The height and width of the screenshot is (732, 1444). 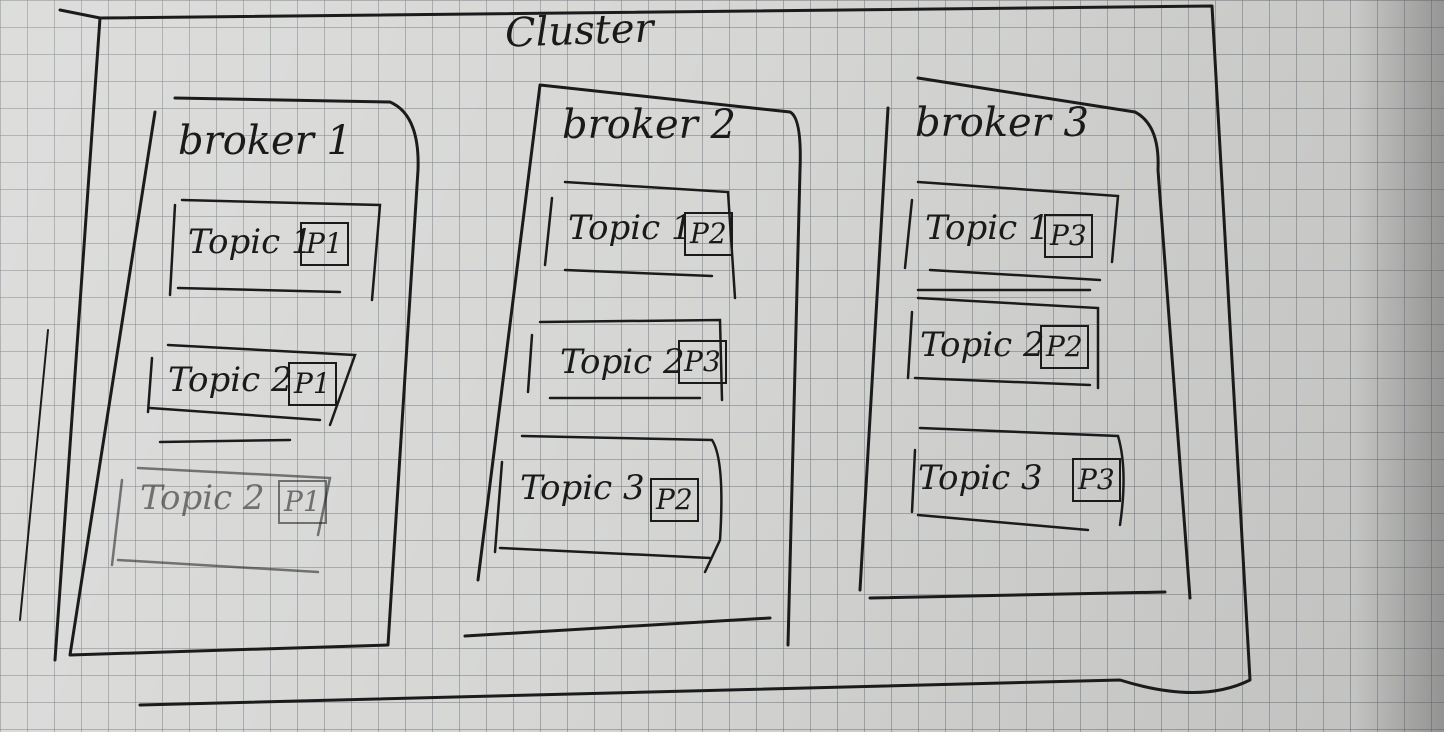 I want to click on b1-topic2-box, so click(x=251, y=393).